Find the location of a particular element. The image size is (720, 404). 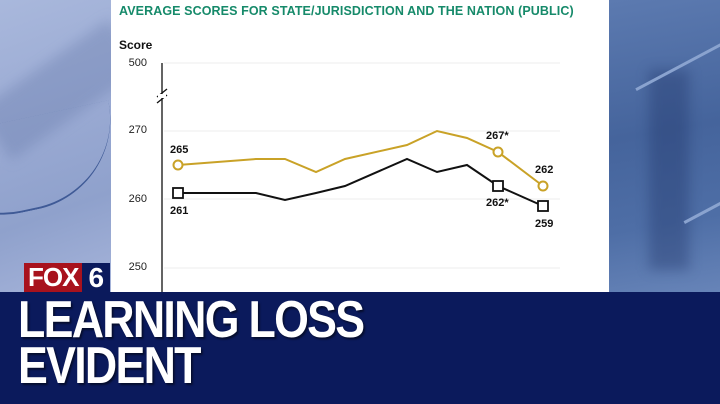

logo-brand: FOX is located at coordinates (53, 277).